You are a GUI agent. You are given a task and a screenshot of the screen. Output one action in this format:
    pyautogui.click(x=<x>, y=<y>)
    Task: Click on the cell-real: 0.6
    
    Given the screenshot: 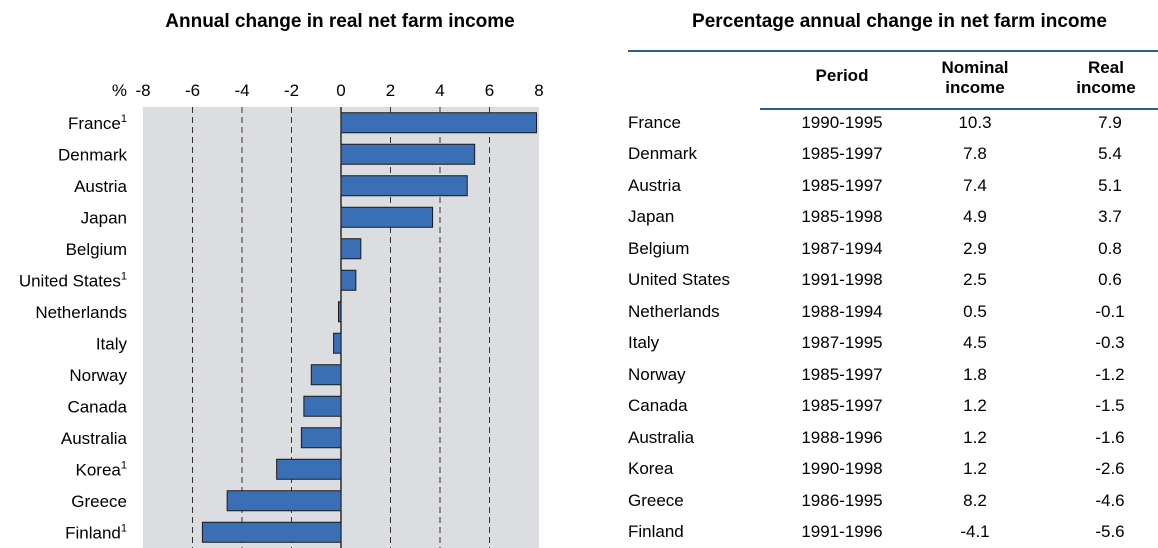 What is the action you would take?
    pyautogui.click(x=1110, y=280)
    